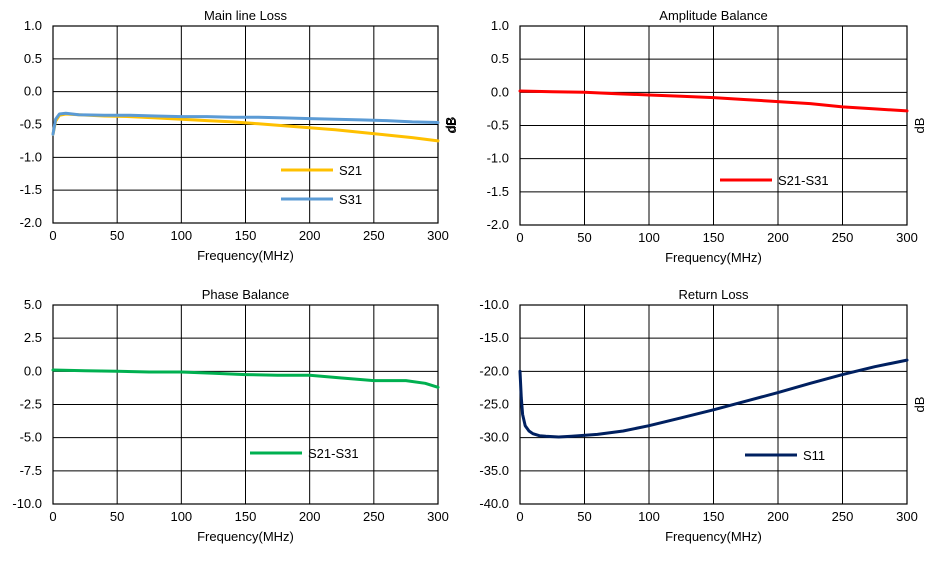 The height and width of the screenshot is (563, 938). Describe the element at coordinates (31, 404) in the screenshot. I see `y-tick-label: -2.5` at that location.